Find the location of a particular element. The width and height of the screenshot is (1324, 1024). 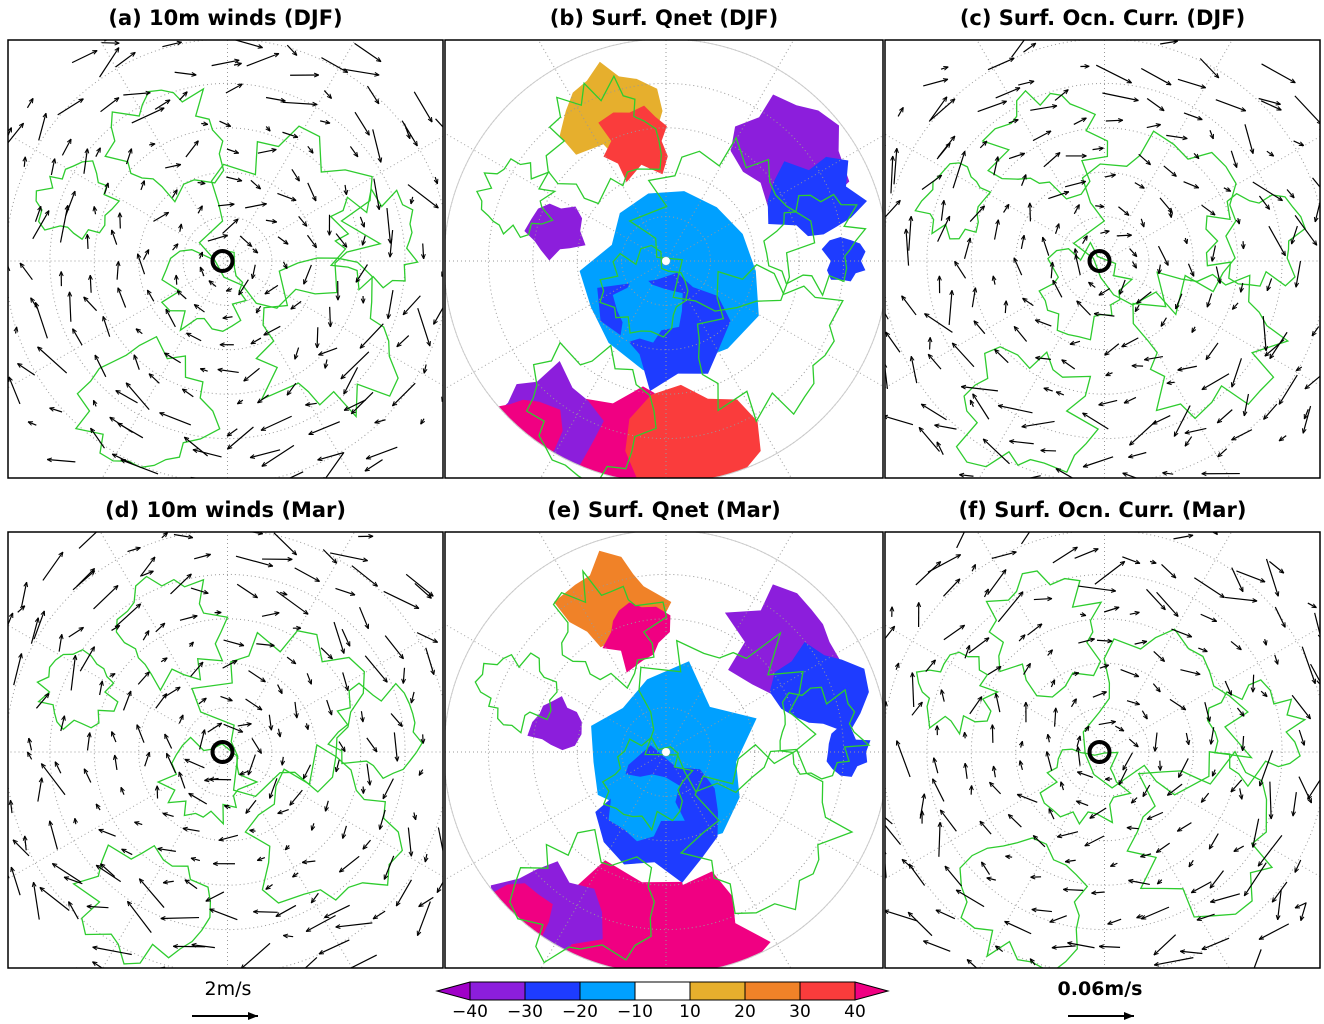

latitude-circle is located at coordinates (227, 752).